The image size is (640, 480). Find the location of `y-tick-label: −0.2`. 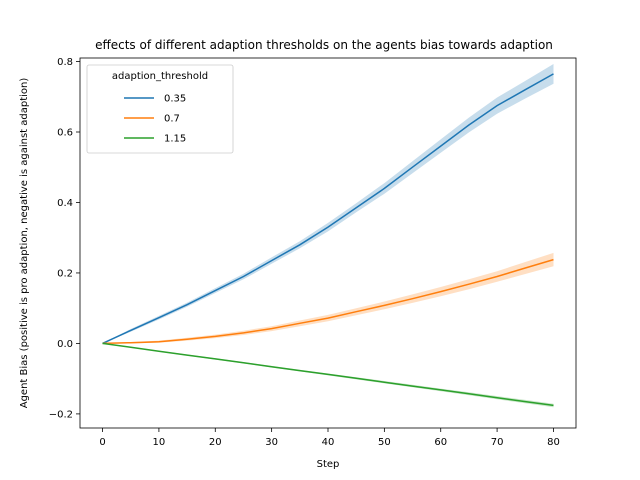

y-tick-label: −0.2 is located at coordinates (61, 414).